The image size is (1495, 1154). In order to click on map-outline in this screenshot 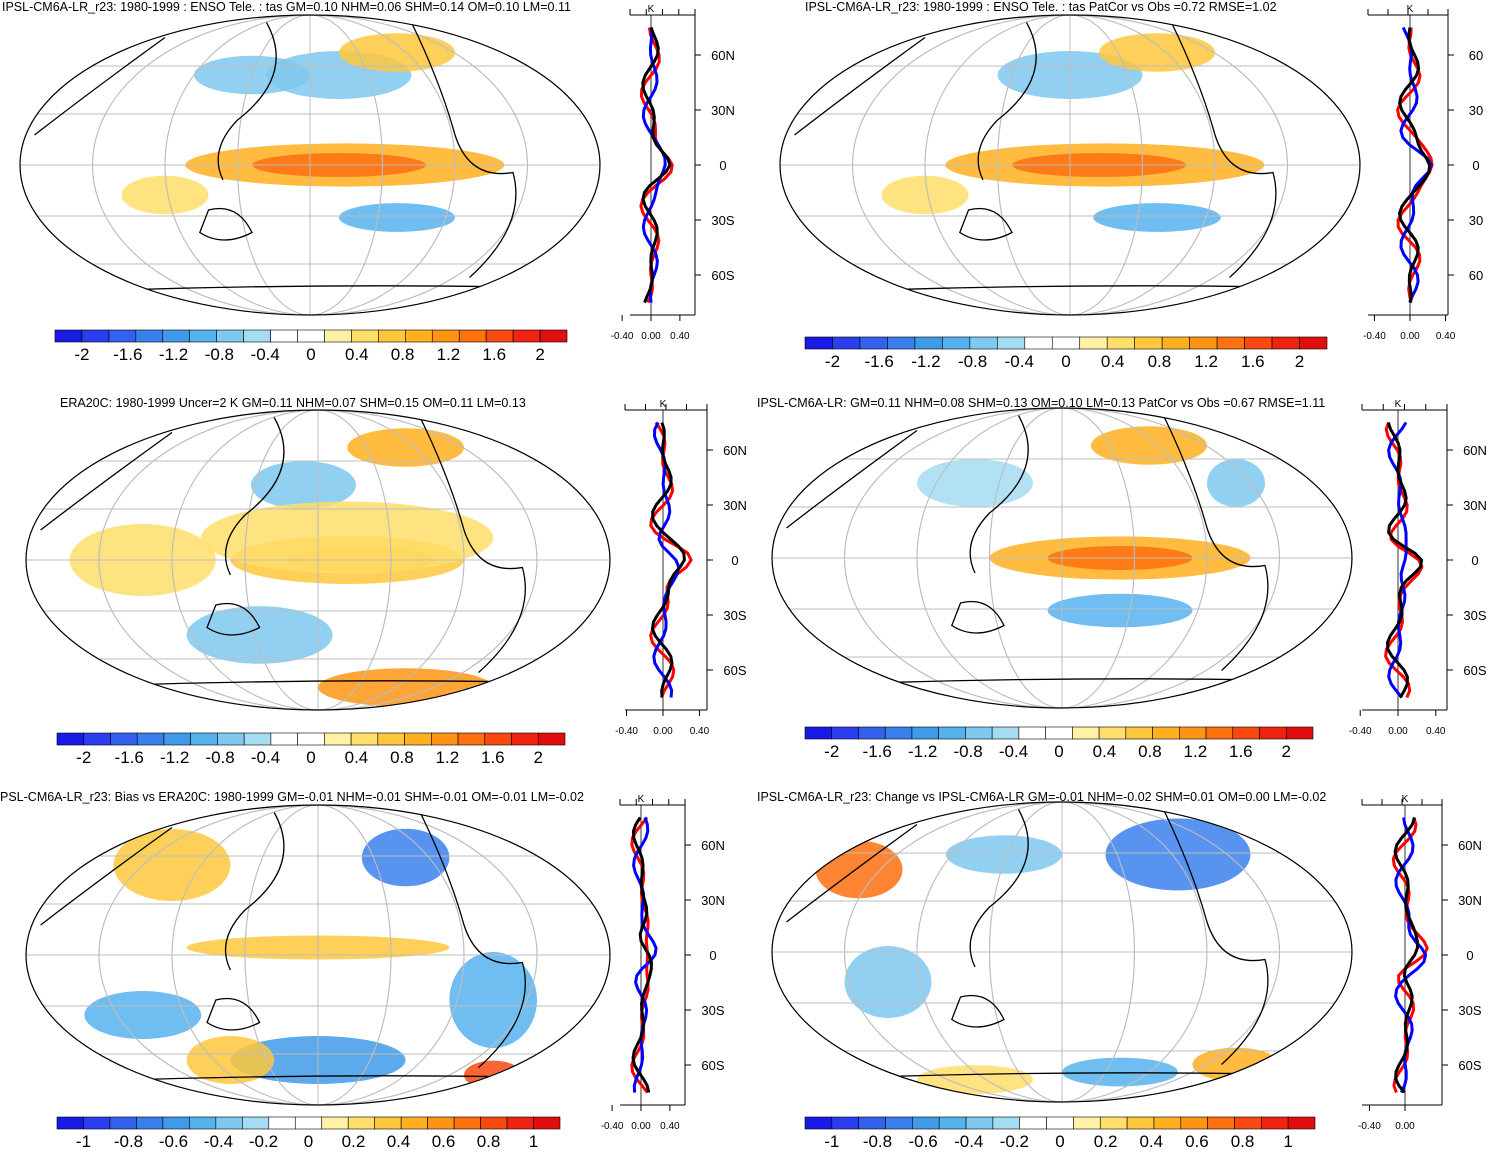, I will do `click(310, 165)`.